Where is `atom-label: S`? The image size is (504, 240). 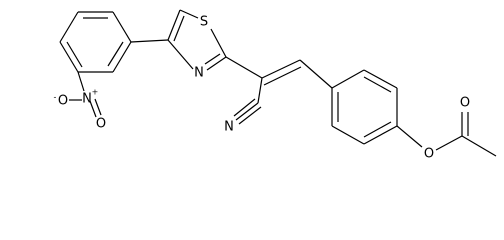 atom-label: S is located at coordinates (204, 22).